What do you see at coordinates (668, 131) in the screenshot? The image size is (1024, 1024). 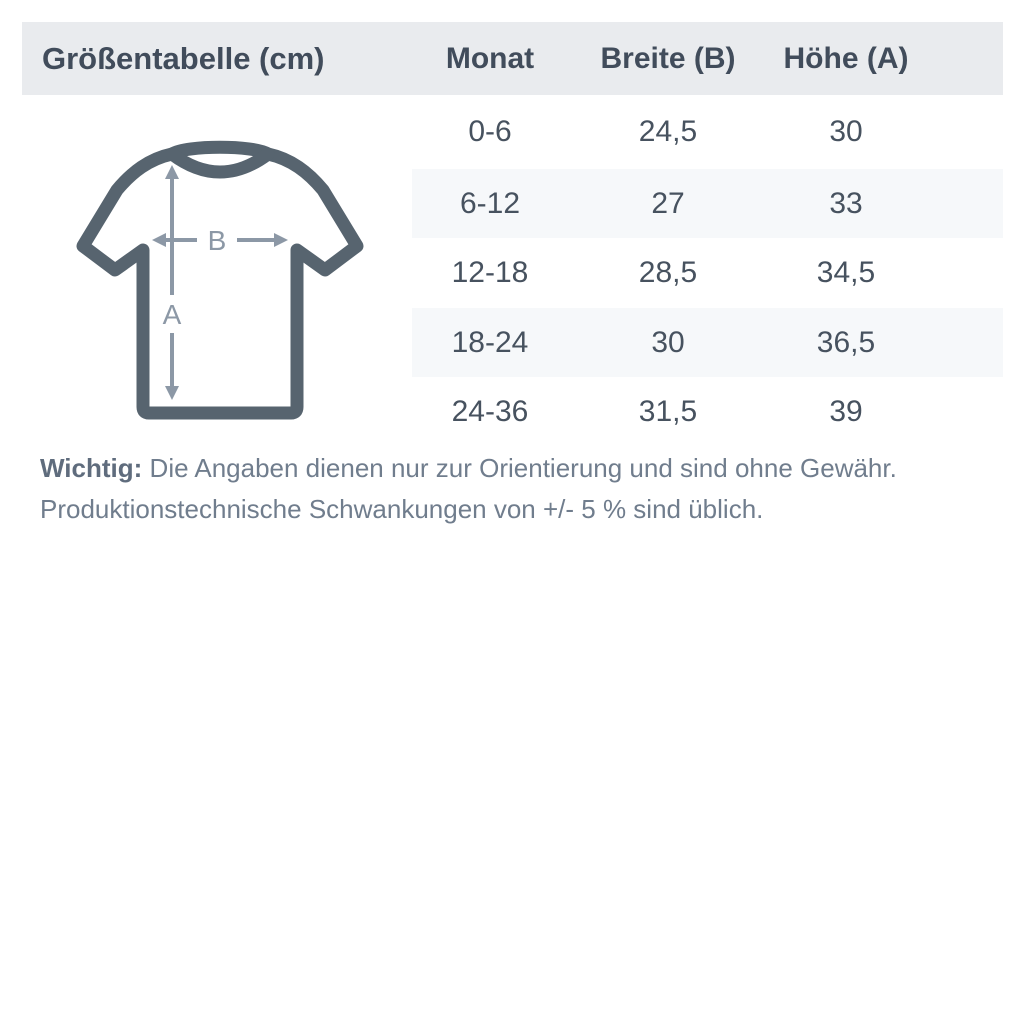 I see `cell-breite: 24,5` at bounding box center [668, 131].